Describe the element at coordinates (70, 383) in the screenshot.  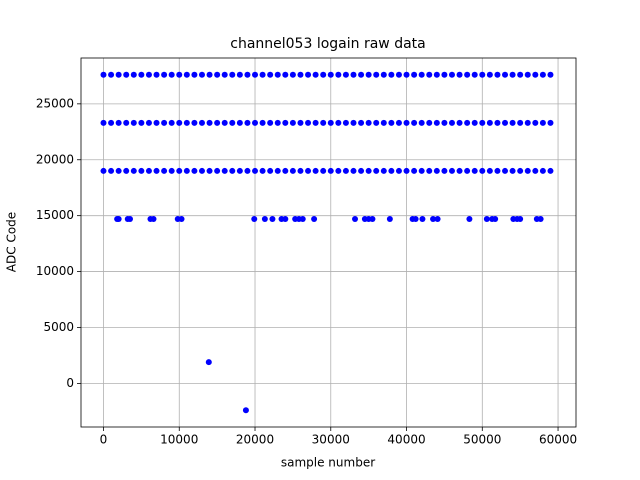
I see `y-tick-label: 0` at that location.